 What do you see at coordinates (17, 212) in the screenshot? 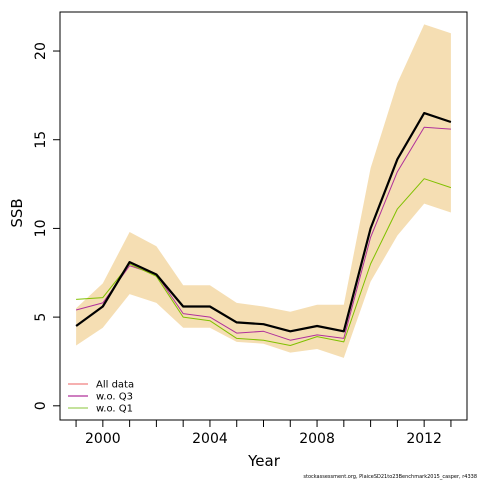
I see `y-axis-title: SSB` at bounding box center [17, 212].